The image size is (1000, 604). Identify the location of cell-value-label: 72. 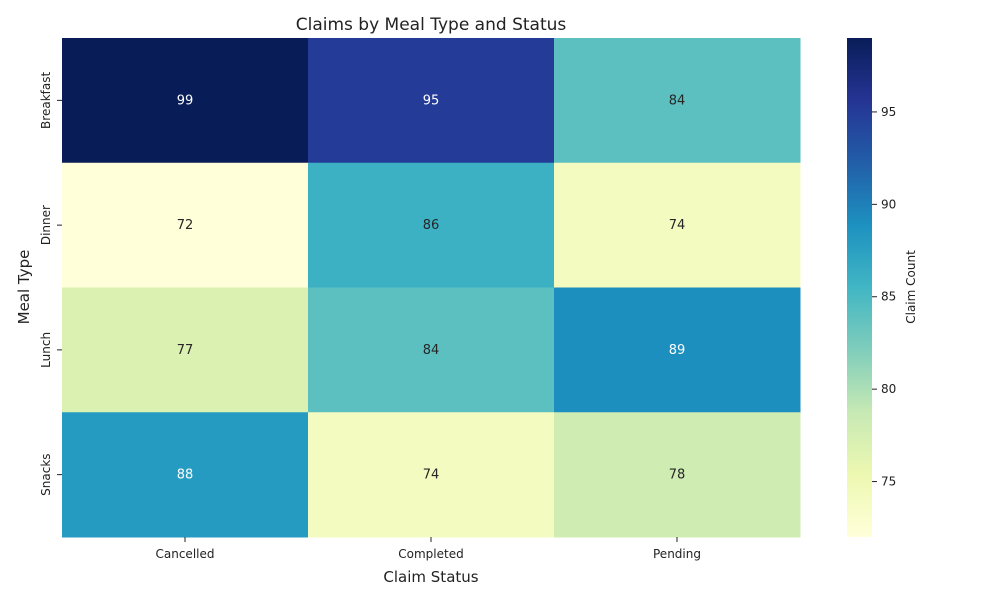
(185, 225).